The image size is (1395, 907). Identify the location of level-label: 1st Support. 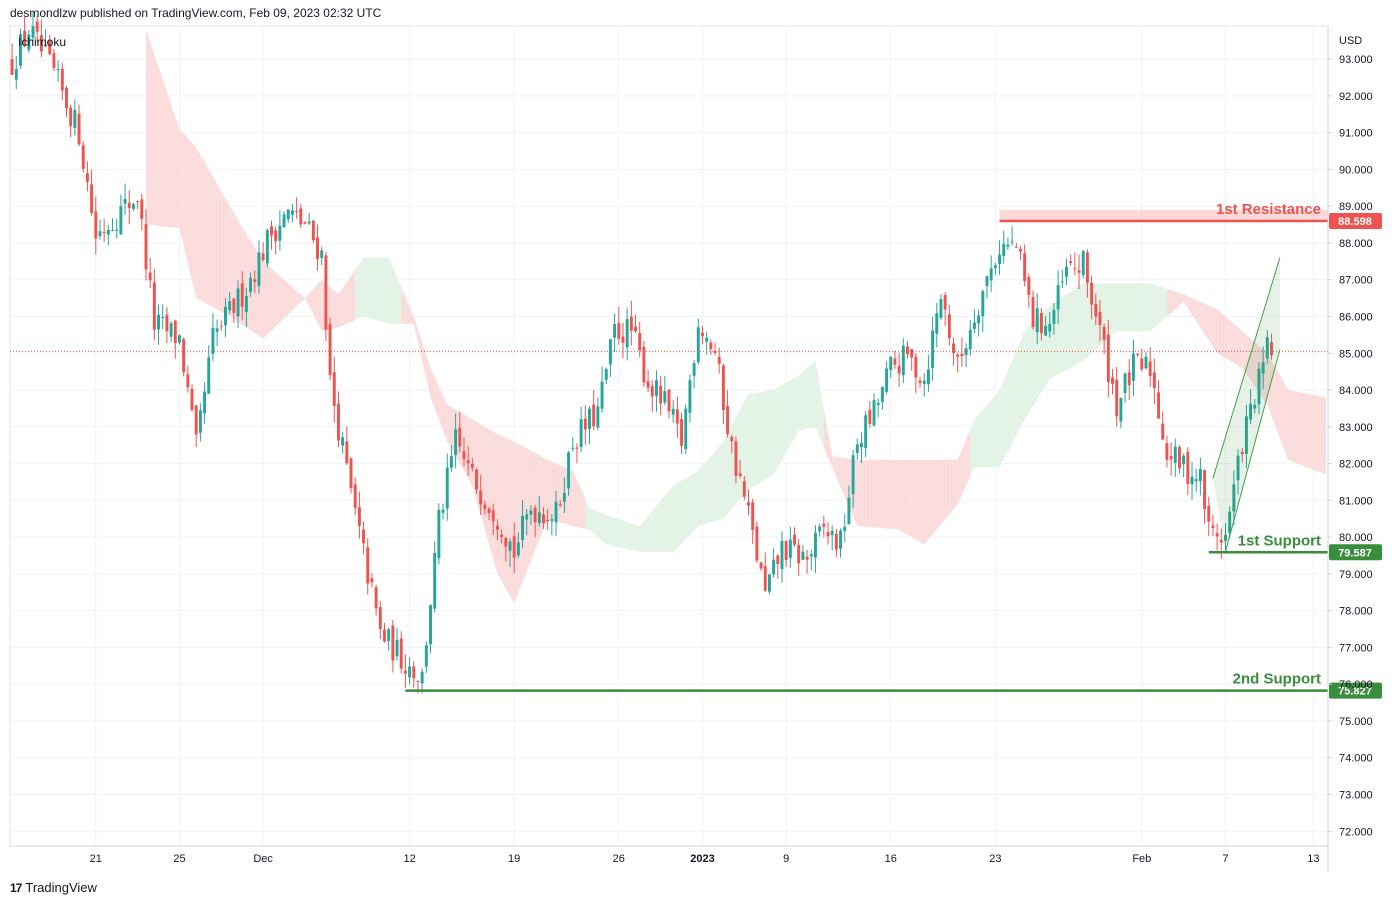
(1279, 540).